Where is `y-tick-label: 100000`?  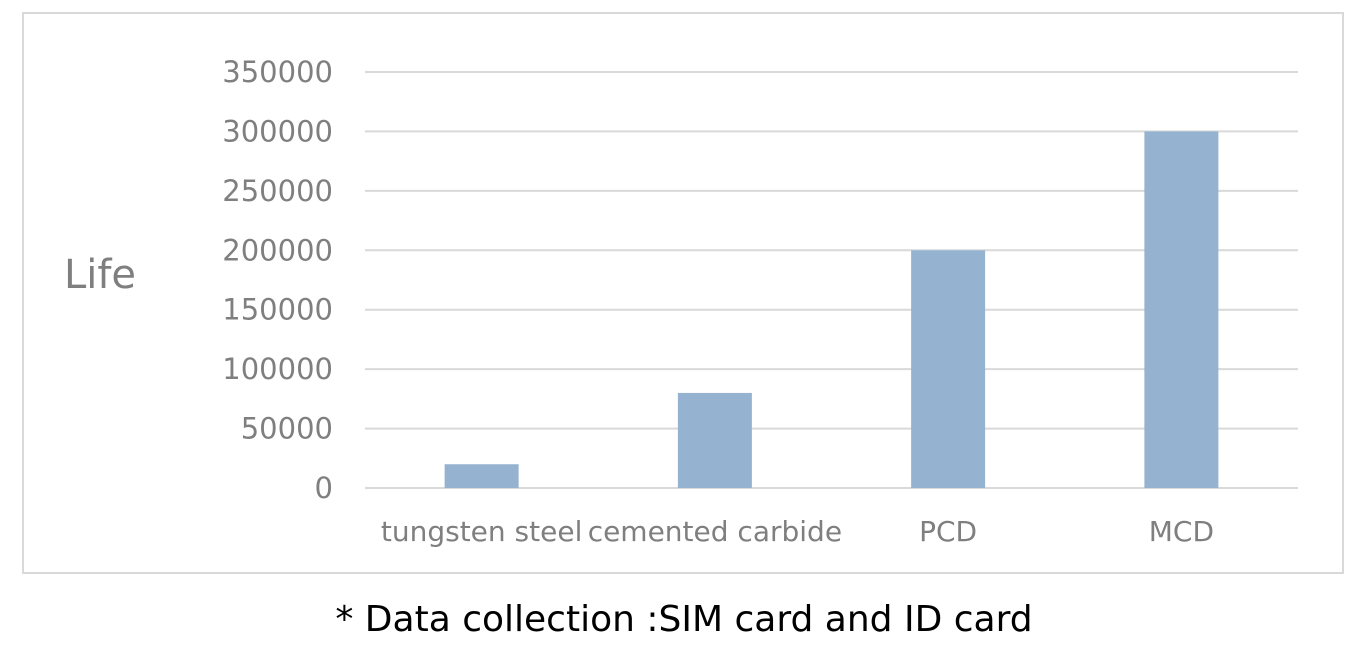 y-tick-label: 100000 is located at coordinates (277, 369).